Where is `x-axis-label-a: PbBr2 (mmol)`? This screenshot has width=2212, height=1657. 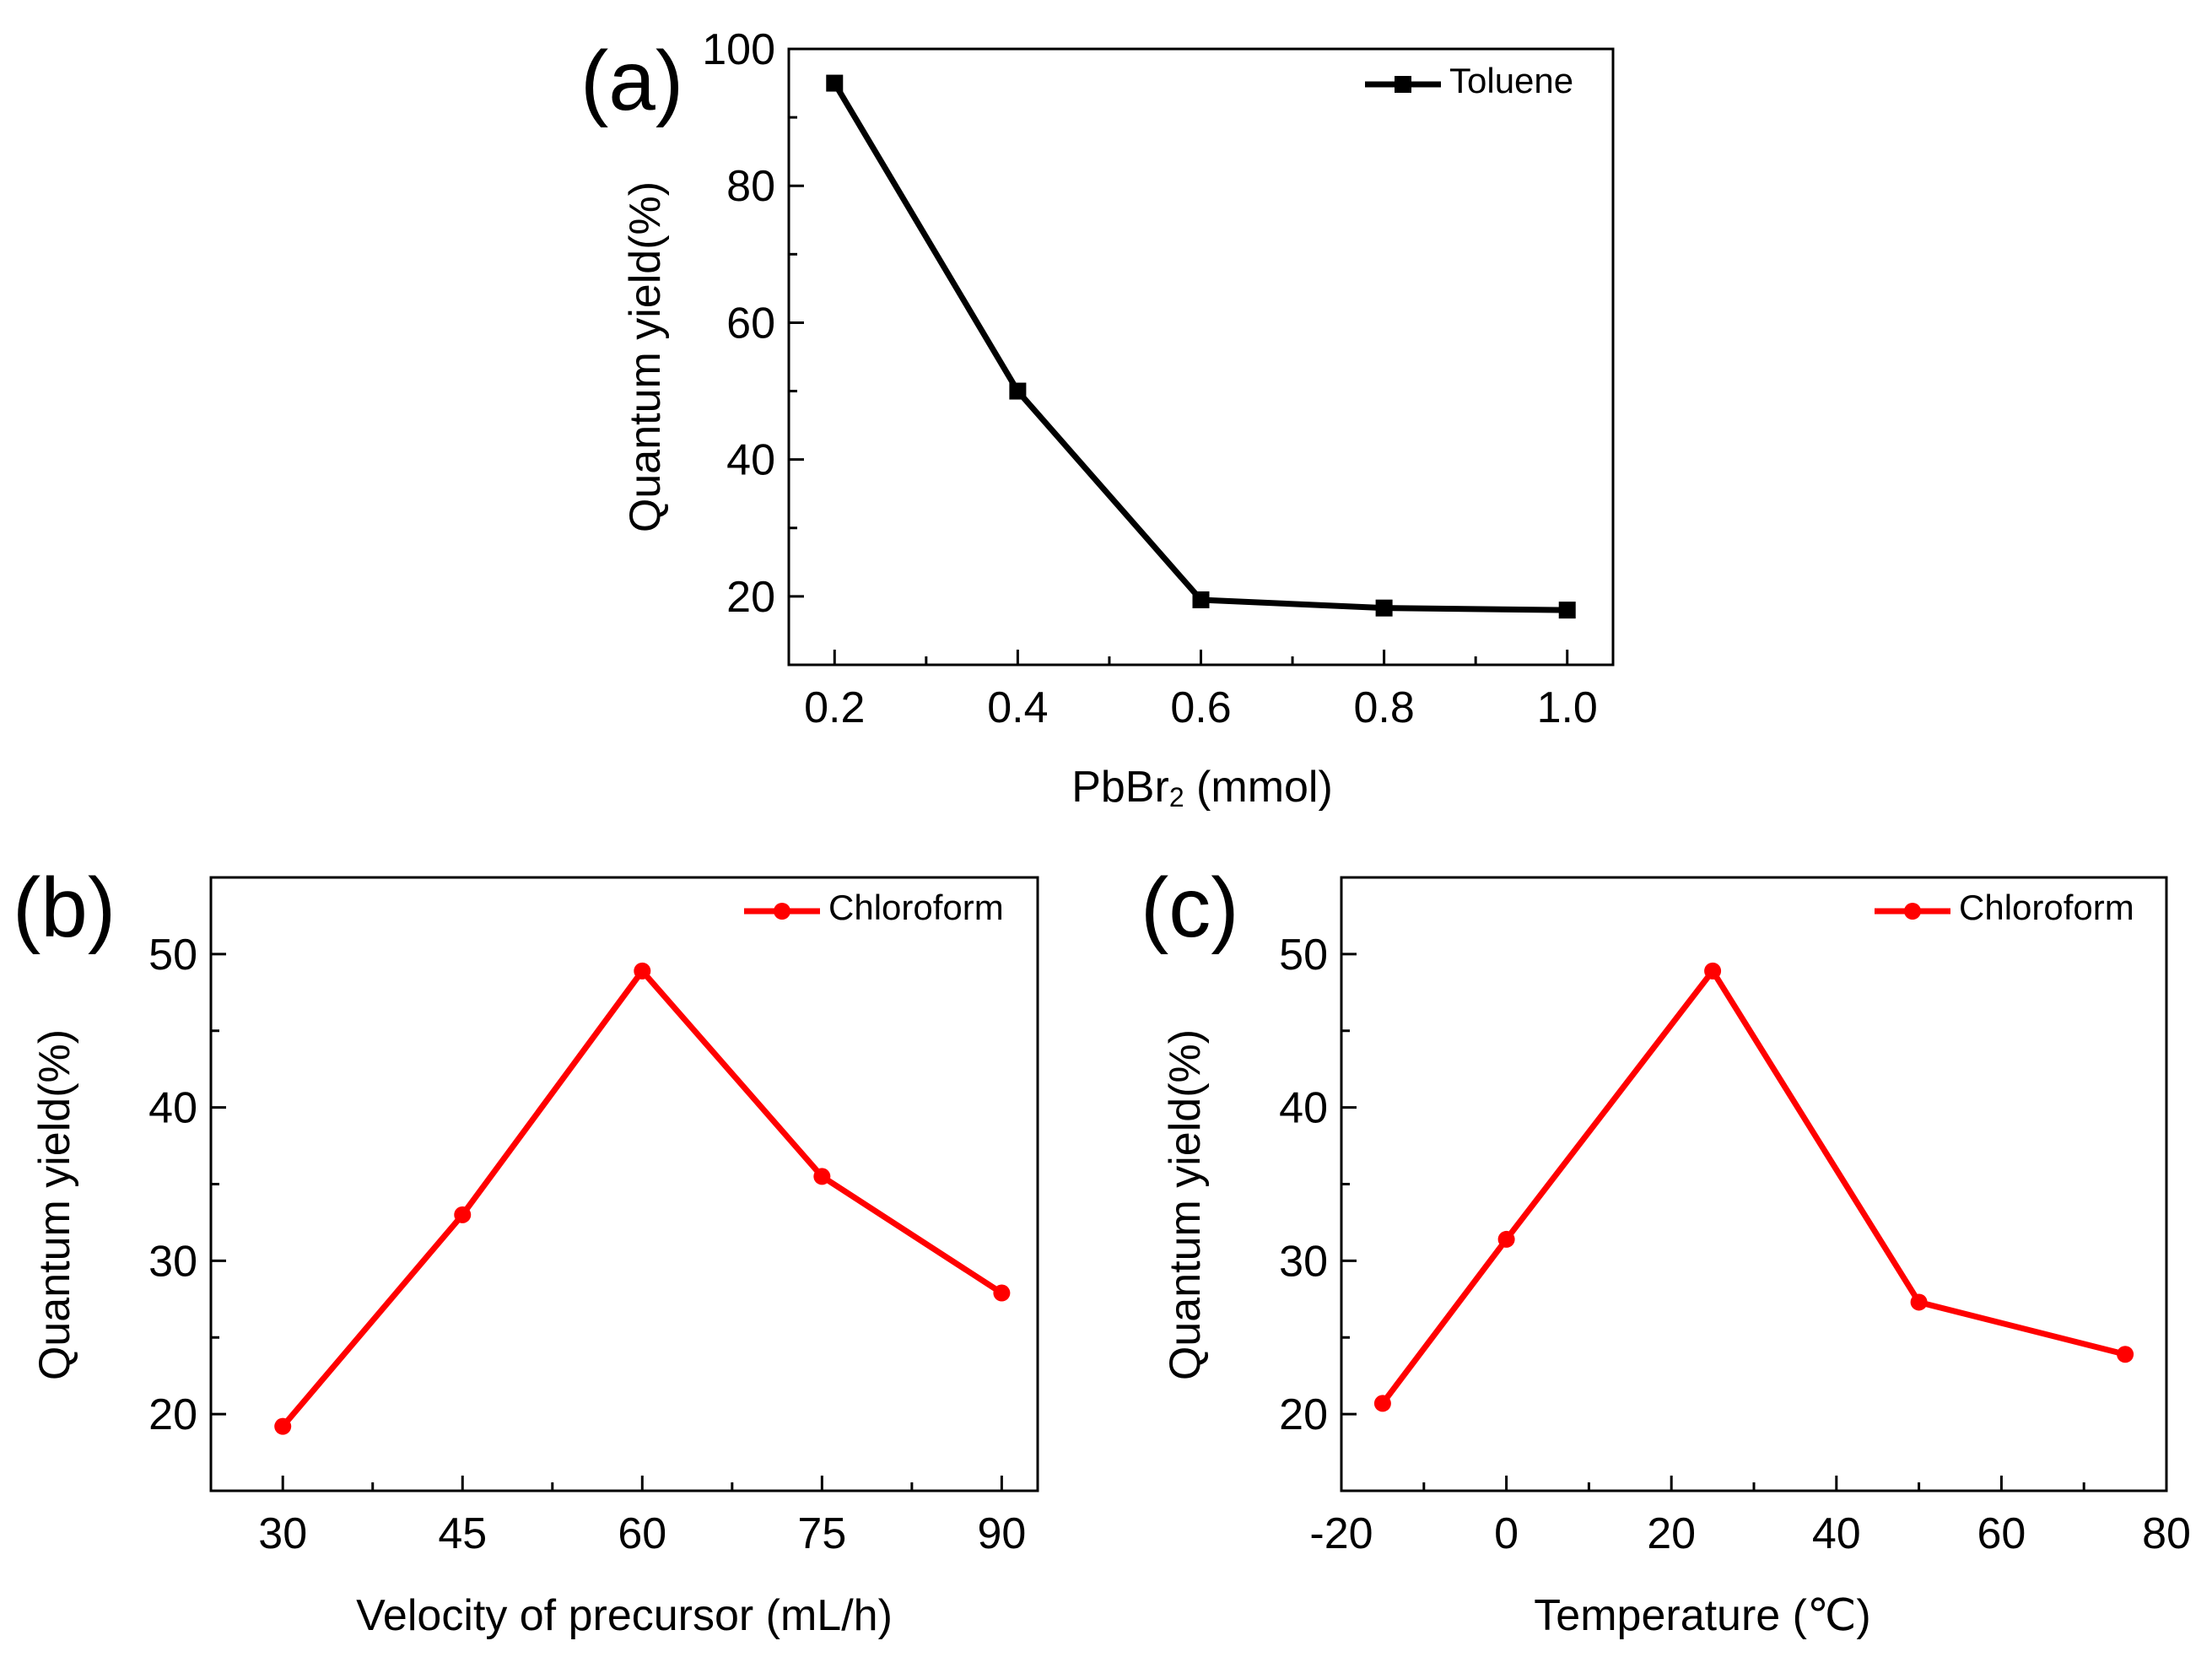
x-axis-label-a: PbBr2 (mmol) is located at coordinates (1202, 787).